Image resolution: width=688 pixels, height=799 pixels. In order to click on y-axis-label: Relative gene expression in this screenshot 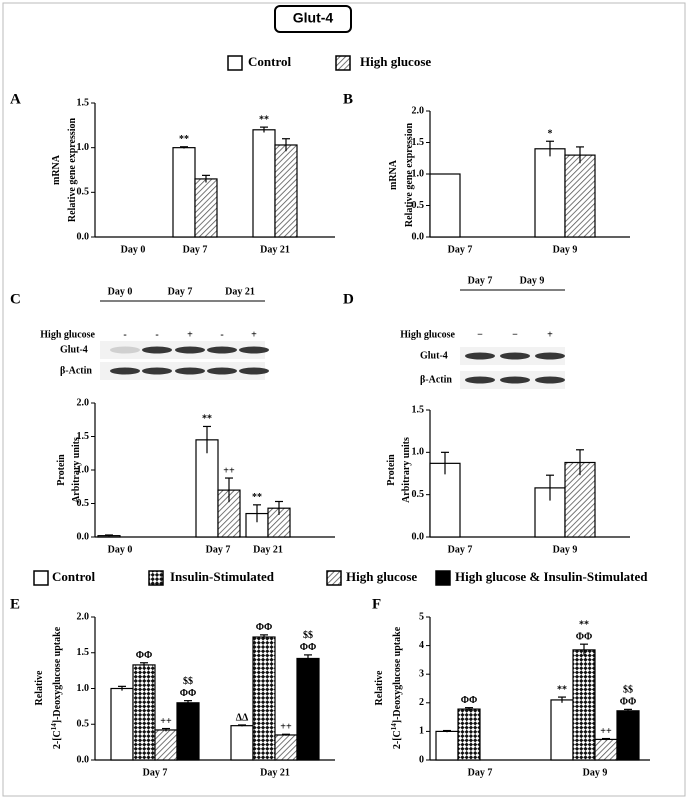, I will do `click(409, 174)`.